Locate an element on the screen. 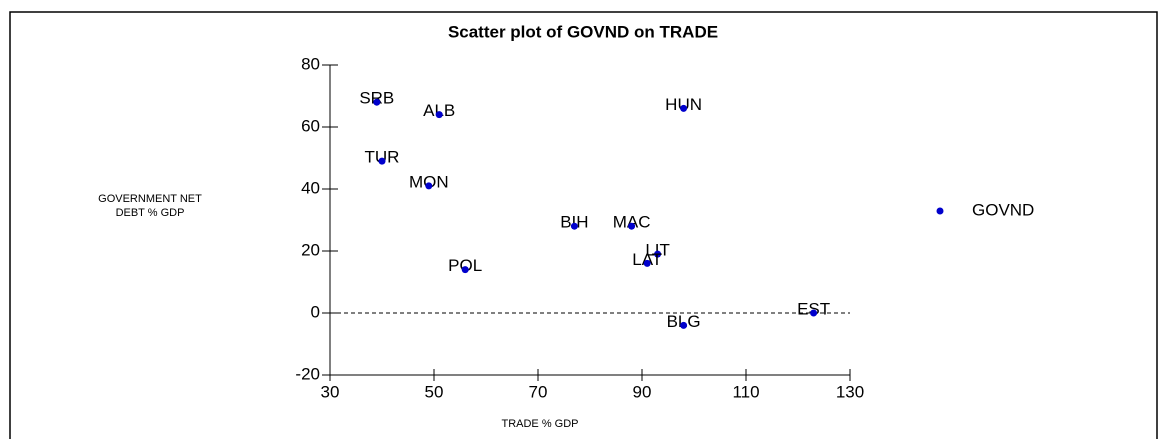 The image size is (1165, 439). point-label: TUR is located at coordinates (382, 157).